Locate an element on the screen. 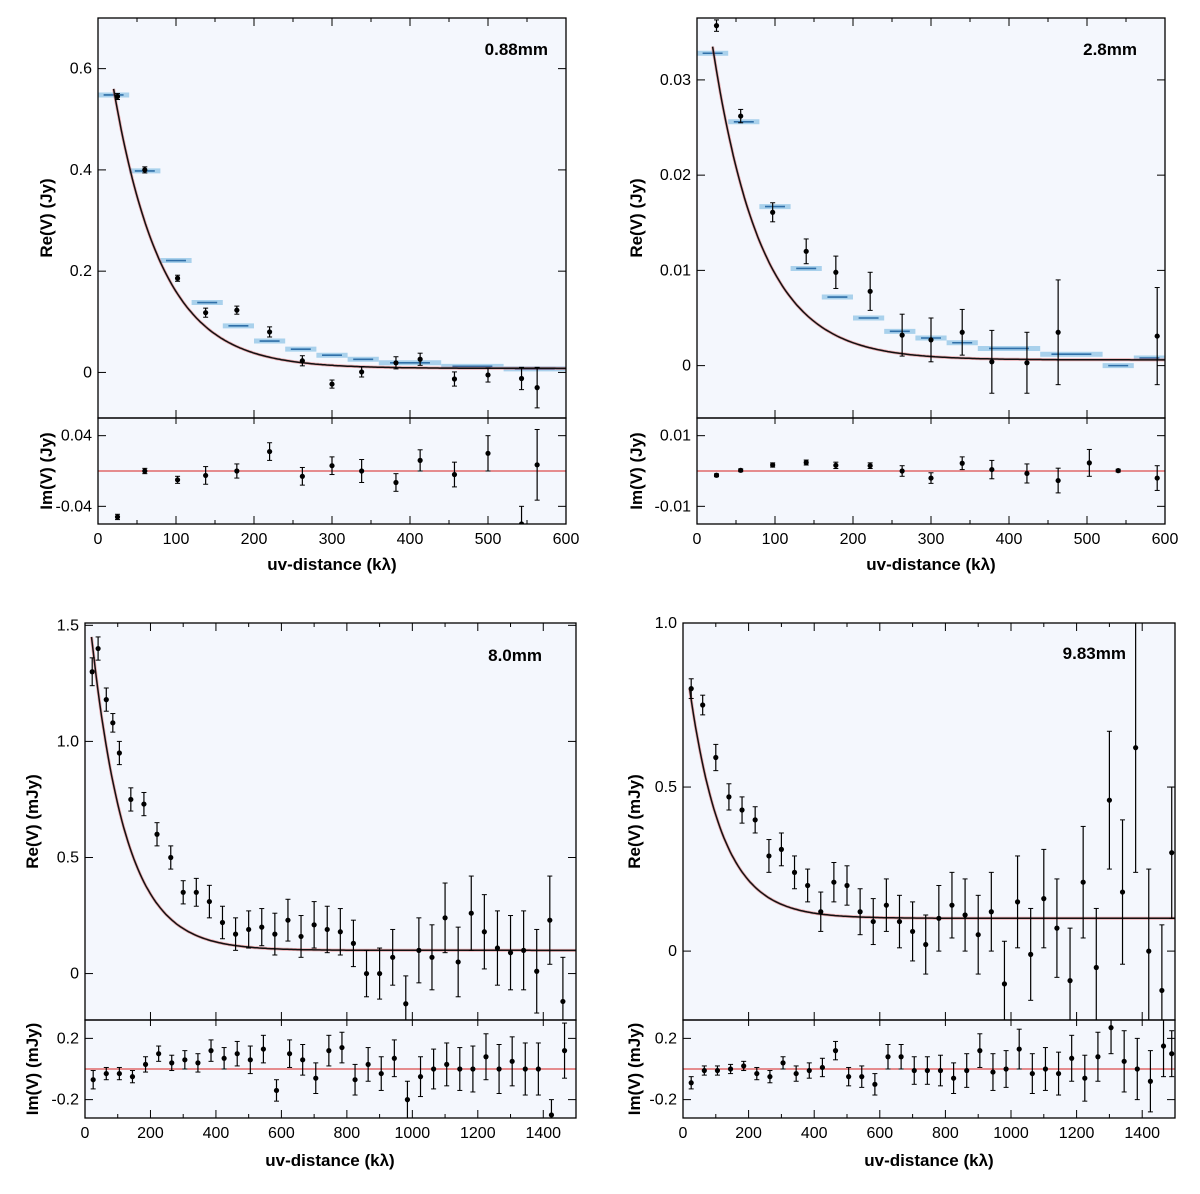  x-tick-label: 600 is located at coordinates (566, 539).